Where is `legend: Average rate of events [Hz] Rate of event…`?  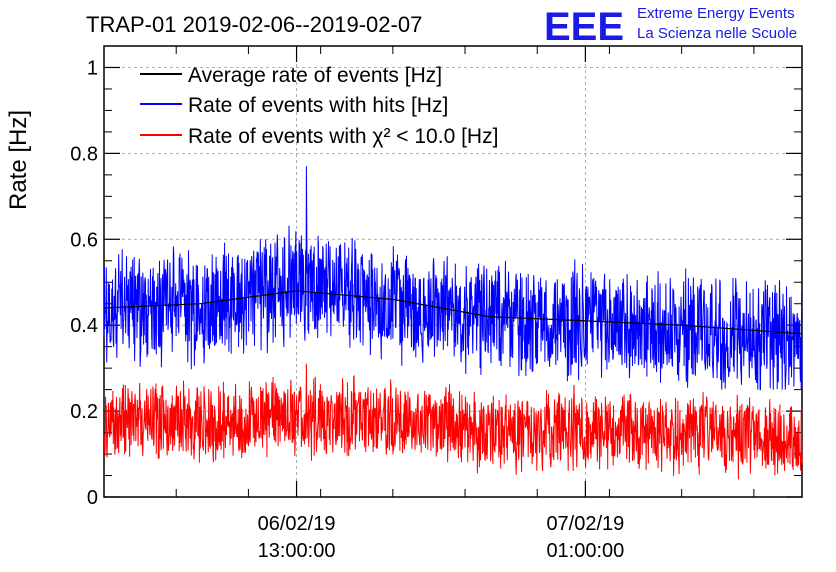 legend: Average rate of events [Hz] Rate of event… is located at coordinates (319, 106).